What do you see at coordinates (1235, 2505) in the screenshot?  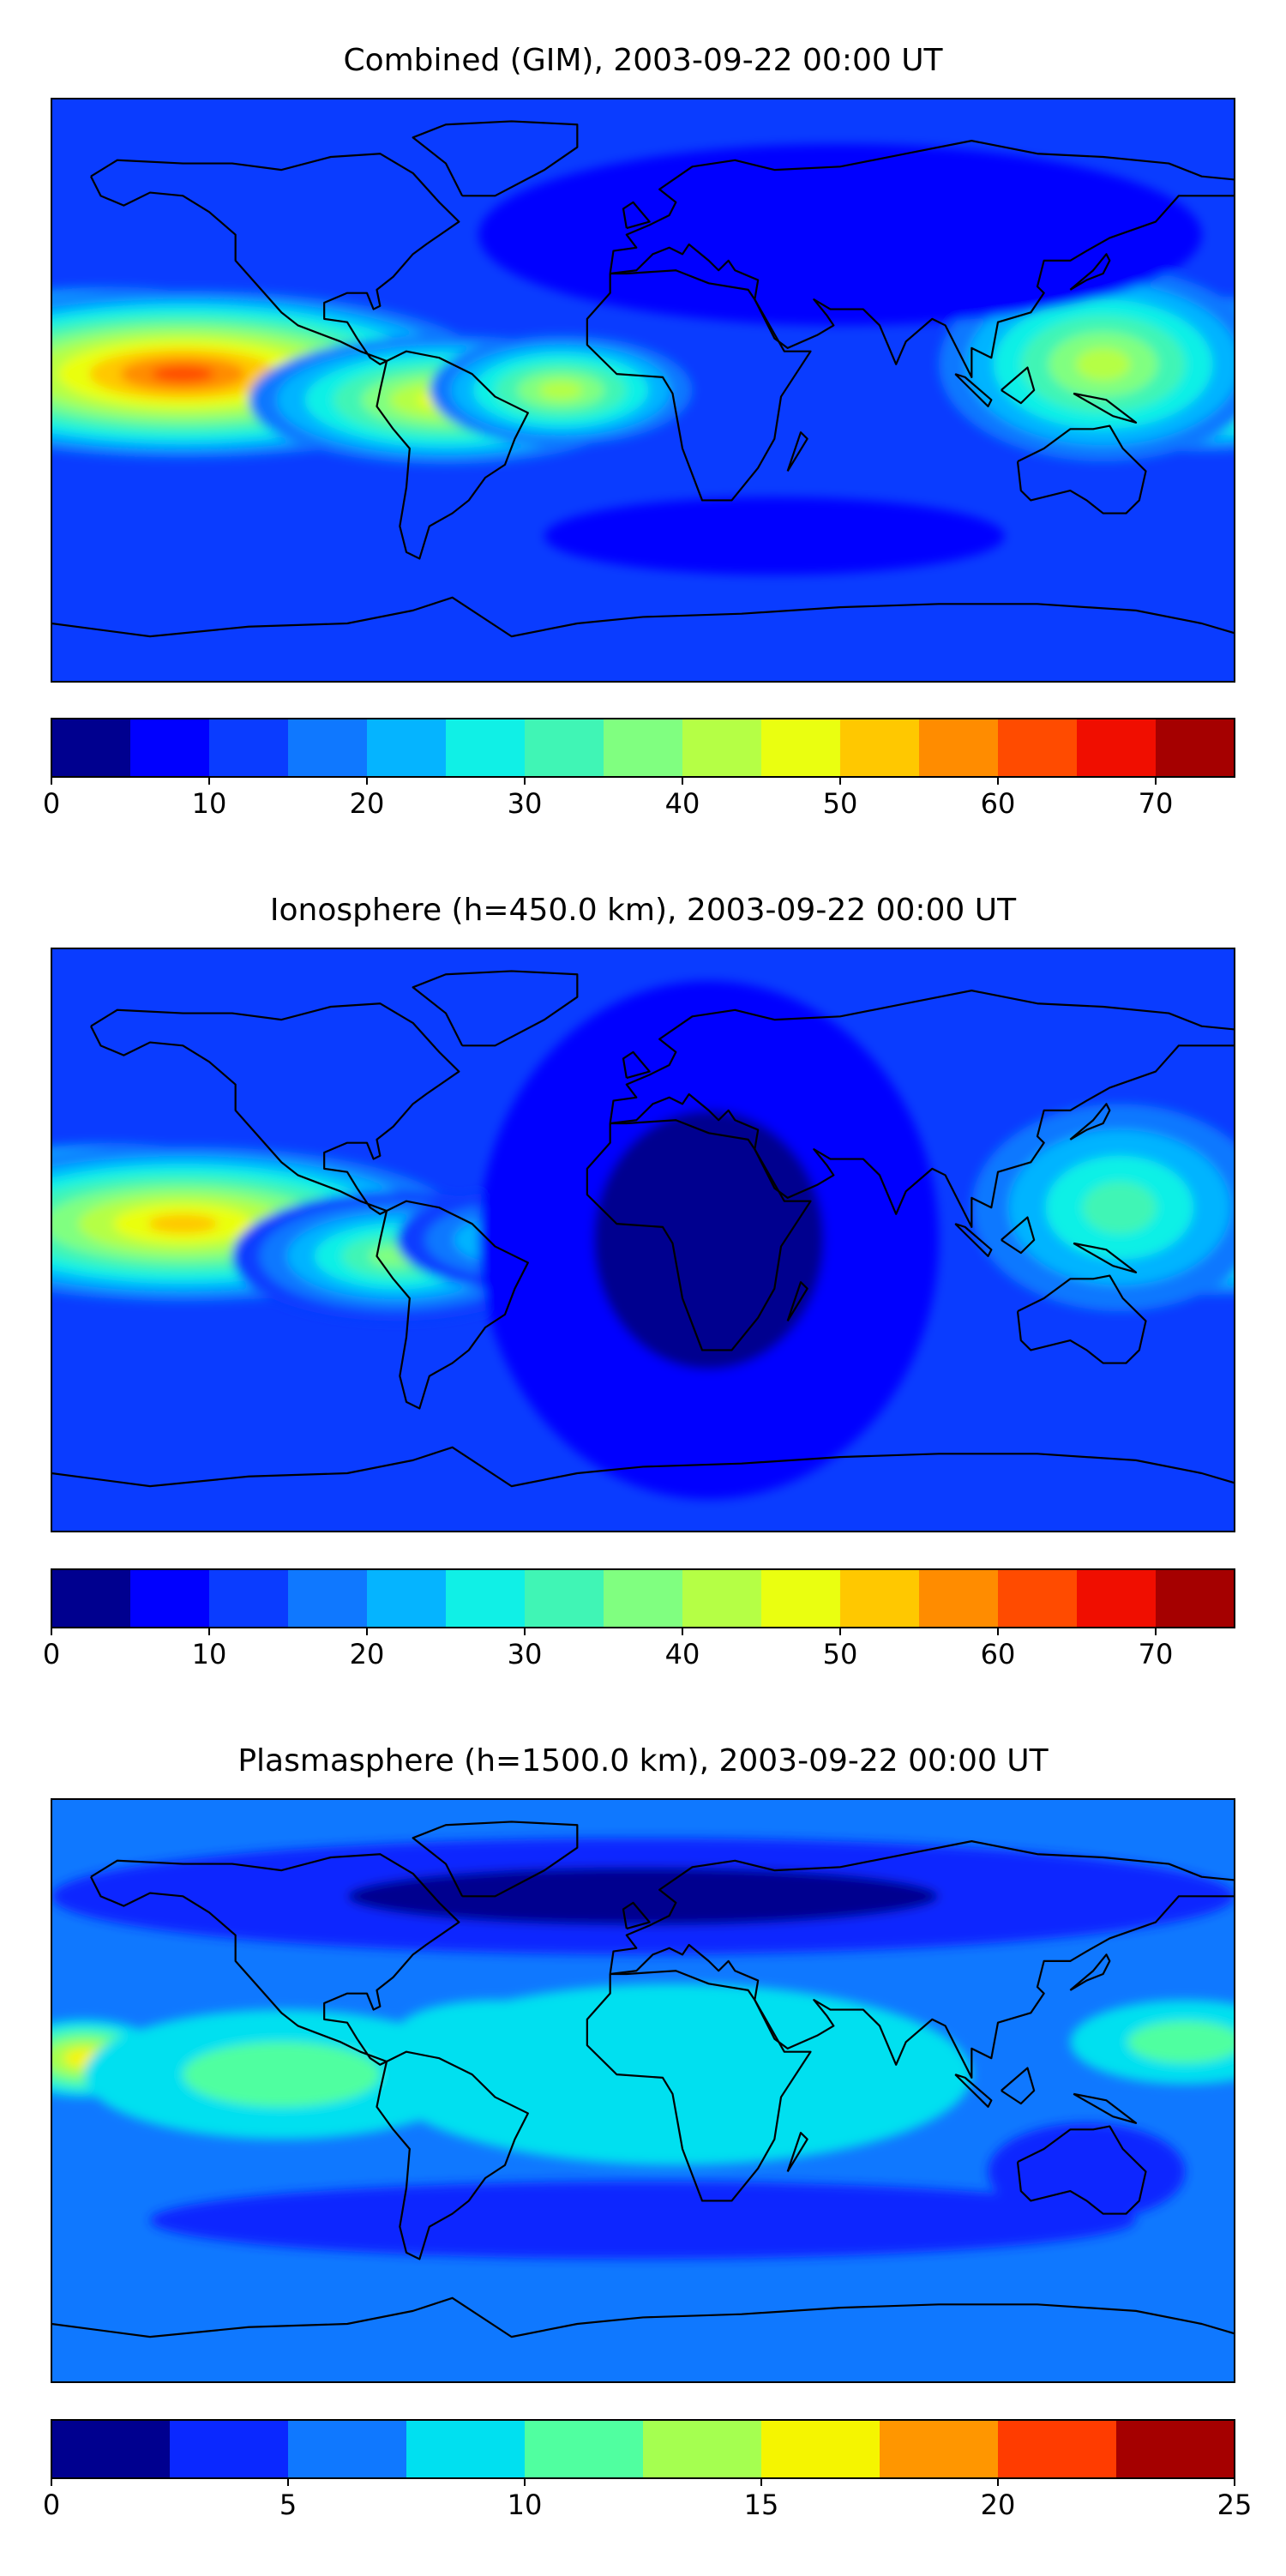 I see `colorbar-tick-label: 25` at bounding box center [1235, 2505].